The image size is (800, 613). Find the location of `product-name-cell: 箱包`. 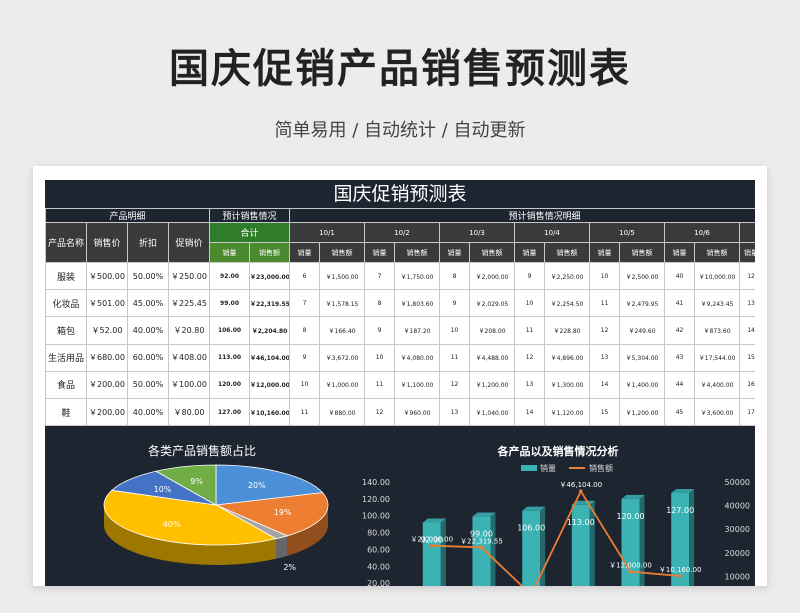

product-name-cell: 箱包 is located at coordinates (66, 330).